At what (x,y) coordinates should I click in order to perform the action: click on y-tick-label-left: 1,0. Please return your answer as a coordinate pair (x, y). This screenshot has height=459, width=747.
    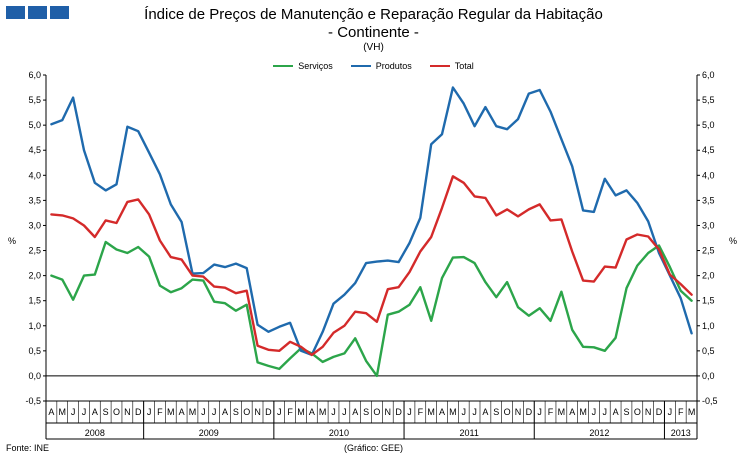
    Looking at the image, I should click on (34, 326).